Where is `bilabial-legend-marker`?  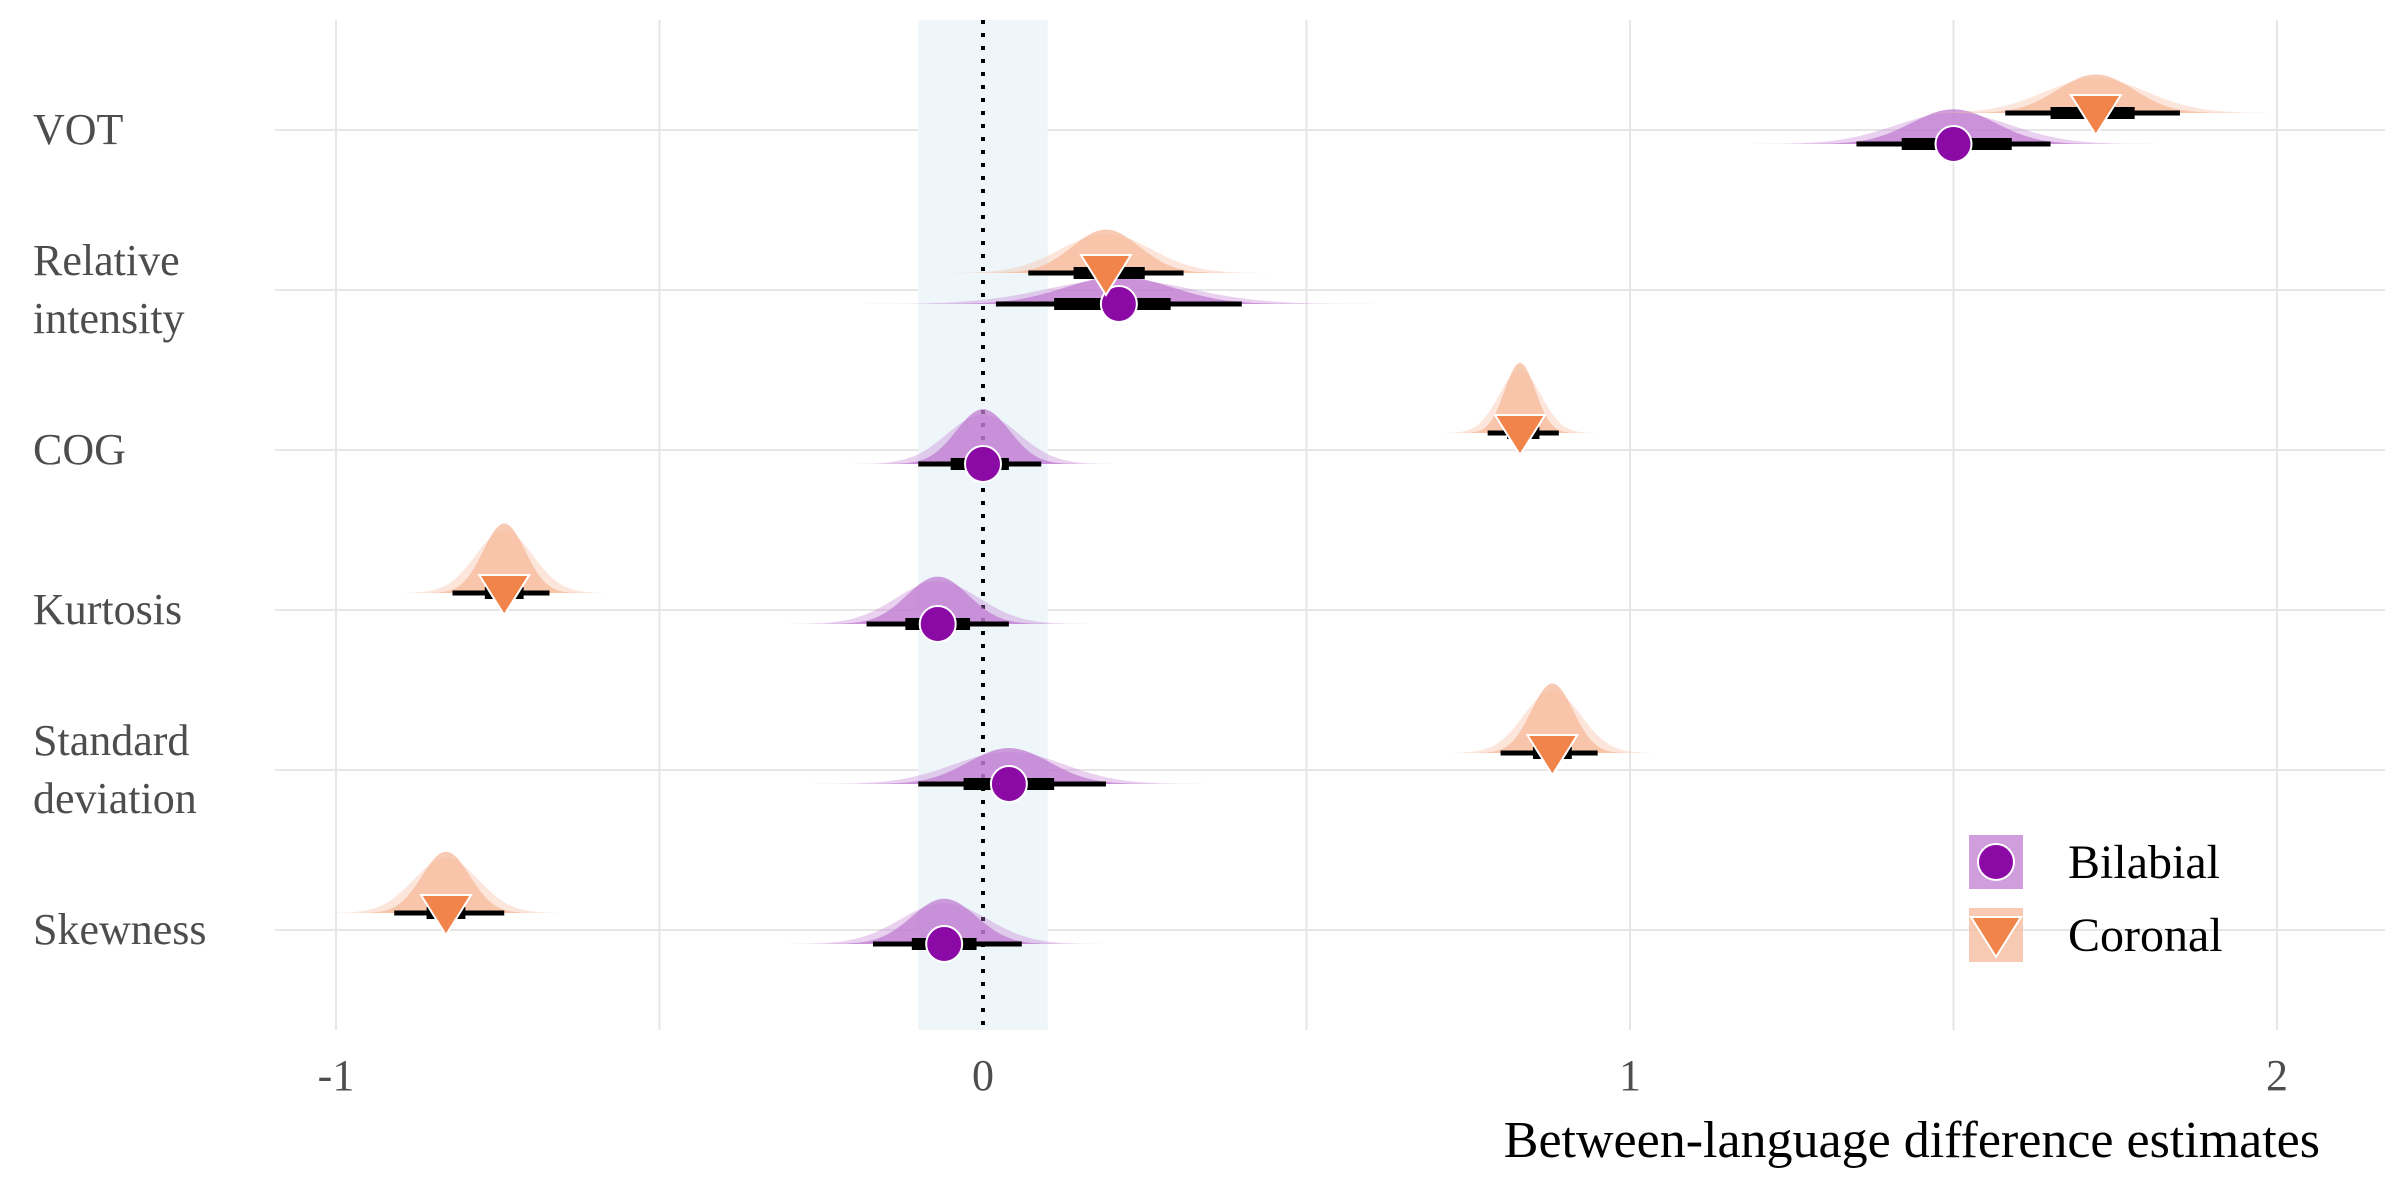 bilabial-legend-marker is located at coordinates (1996, 862).